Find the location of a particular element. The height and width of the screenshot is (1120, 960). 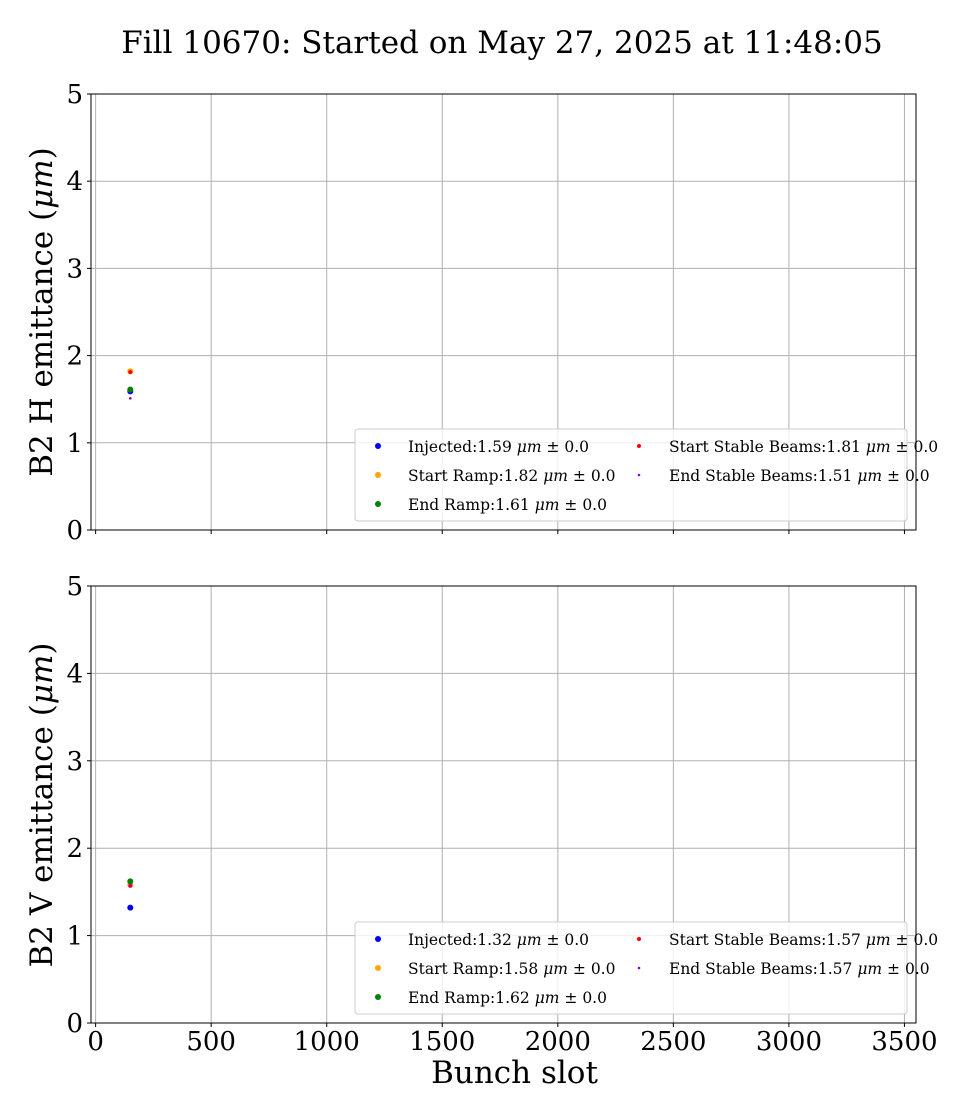

x-tick-label: 2000 is located at coordinates (558, 1042).